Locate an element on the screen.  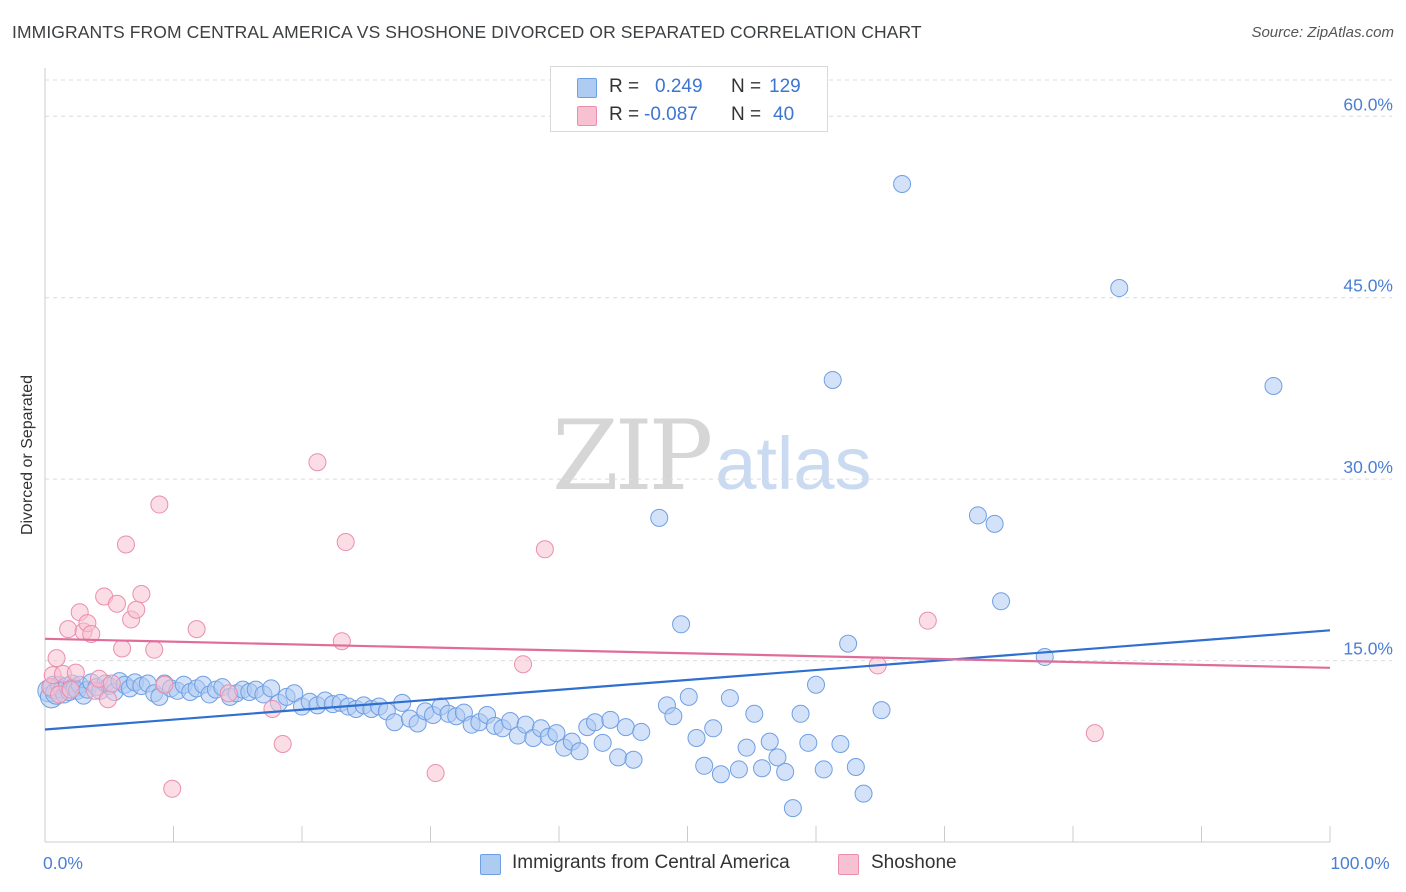
legend-n-value: 129 is located at coordinates (785, 86).